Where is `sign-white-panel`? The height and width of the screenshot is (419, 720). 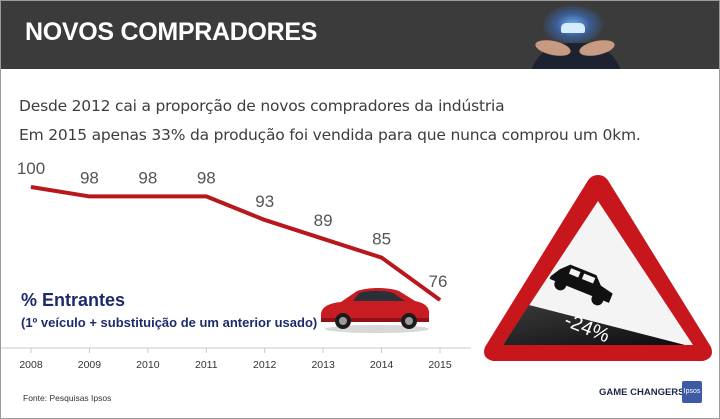
sign-white-panel is located at coordinates (598, 273).